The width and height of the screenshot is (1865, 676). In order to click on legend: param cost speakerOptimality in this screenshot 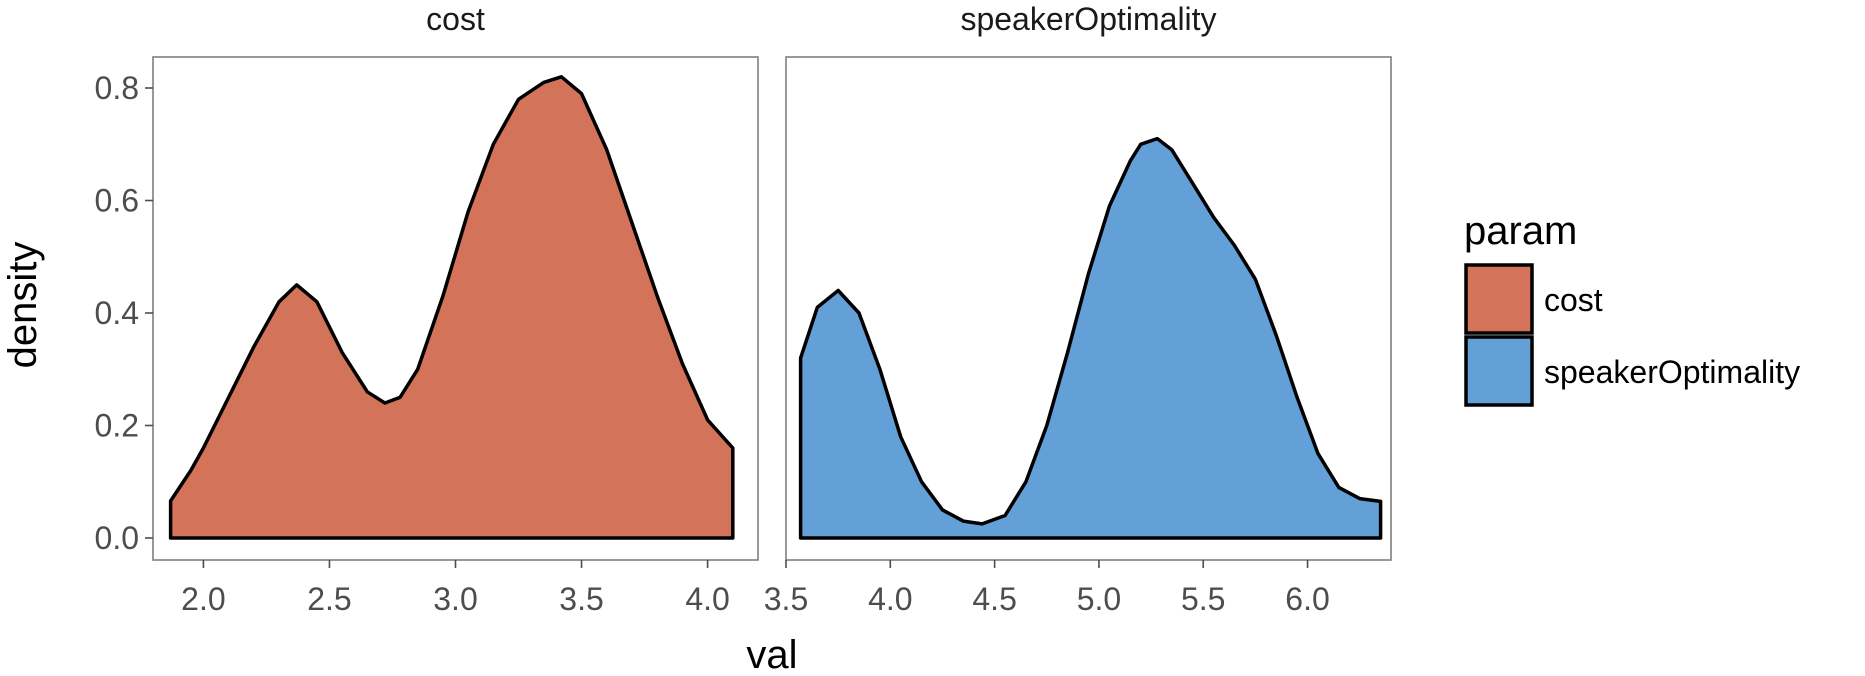, I will do `click(1632, 308)`.